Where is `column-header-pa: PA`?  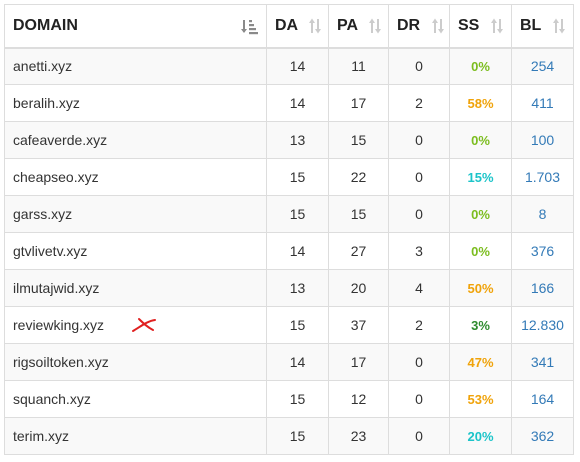 column-header-pa: PA is located at coordinates (358, 26).